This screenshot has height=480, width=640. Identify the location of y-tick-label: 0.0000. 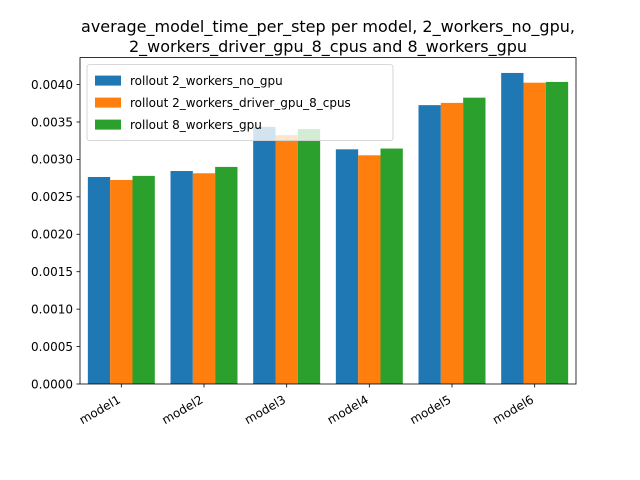
(52, 384).